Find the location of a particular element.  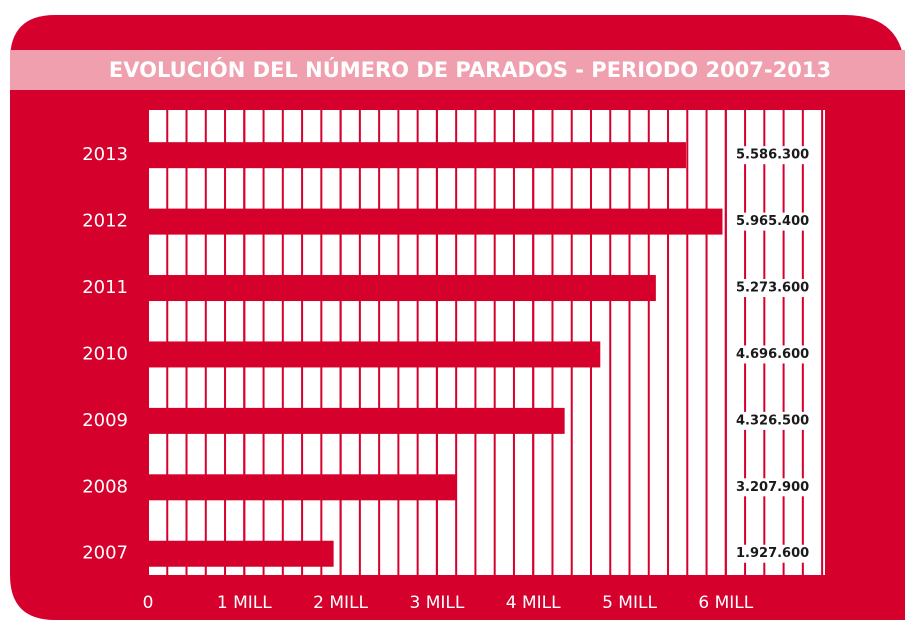

title-band is located at coordinates (457, 70).